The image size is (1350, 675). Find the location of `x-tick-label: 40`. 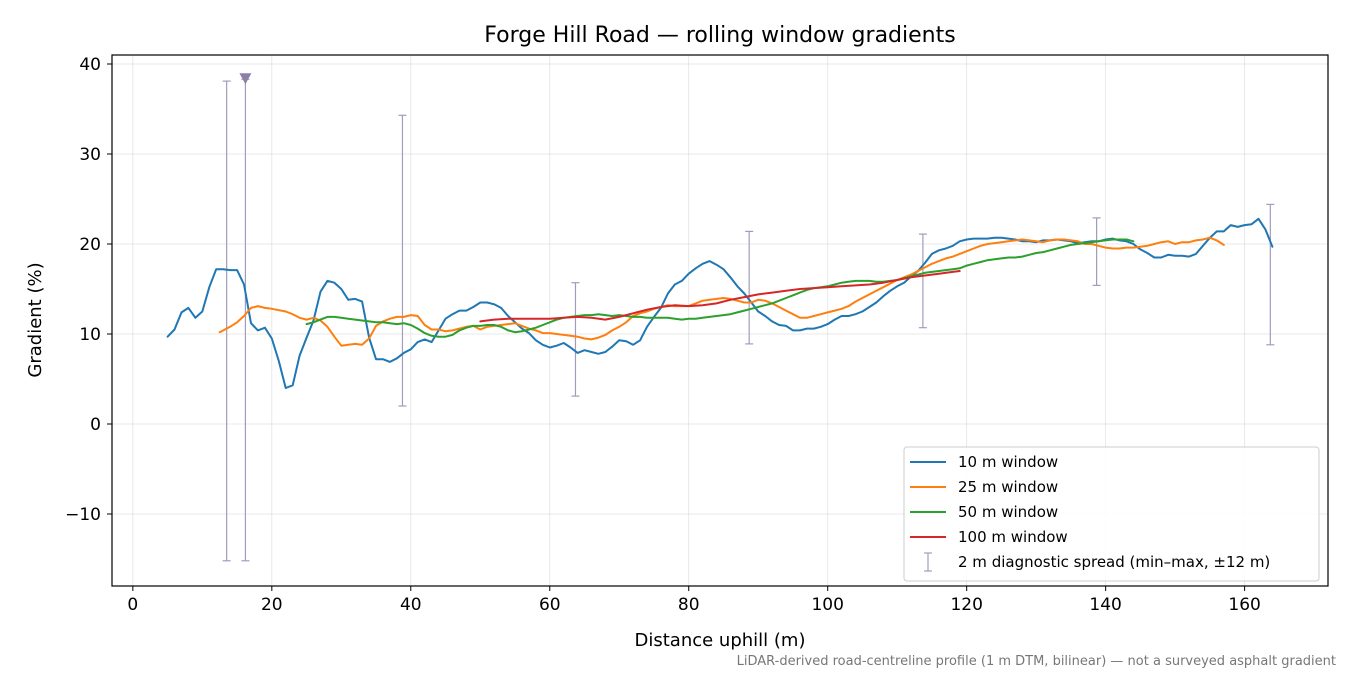

x-tick-label: 40 is located at coordinates (411, 605).